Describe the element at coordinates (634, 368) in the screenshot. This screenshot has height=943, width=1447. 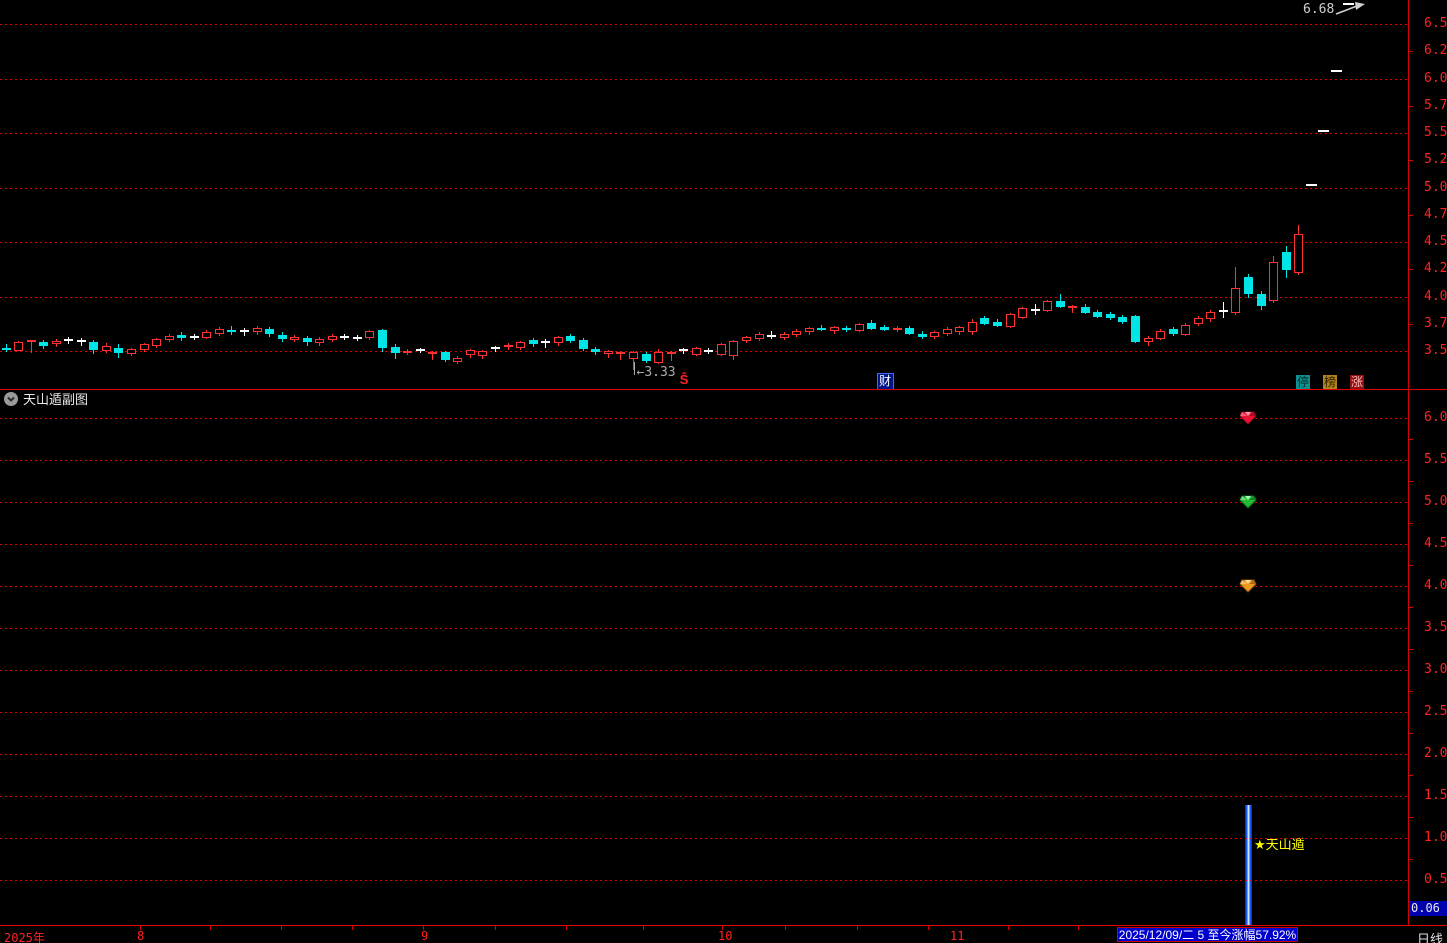
I see `low-price-pointer-line` at that location.